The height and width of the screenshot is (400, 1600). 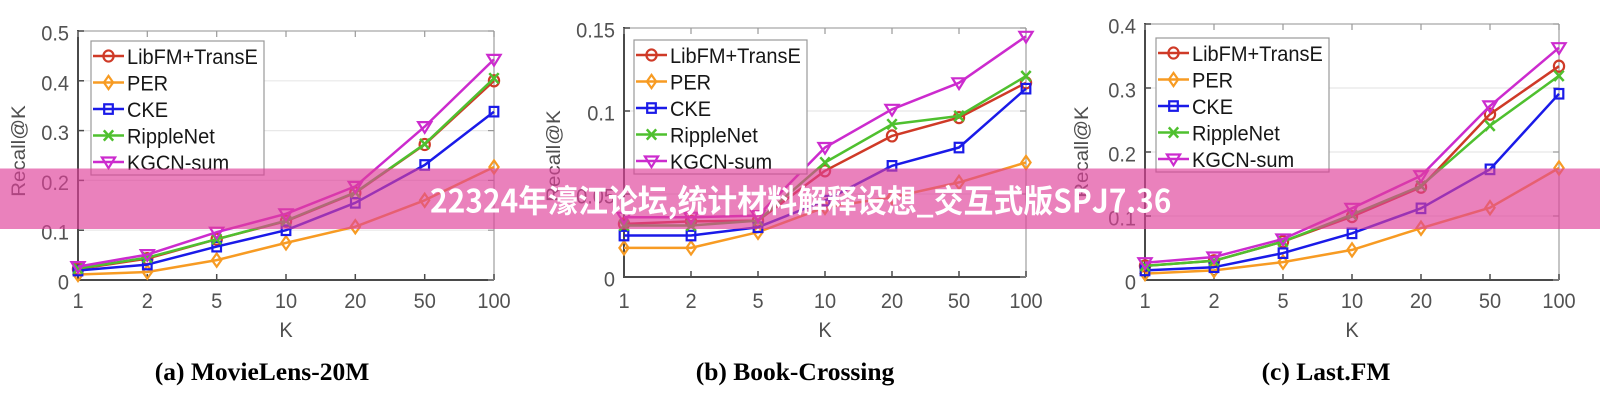 What do you see at coordinates (55, 34) in the screenshot?
I see `svg-text: 0.5` at bounding box center [55, 34].